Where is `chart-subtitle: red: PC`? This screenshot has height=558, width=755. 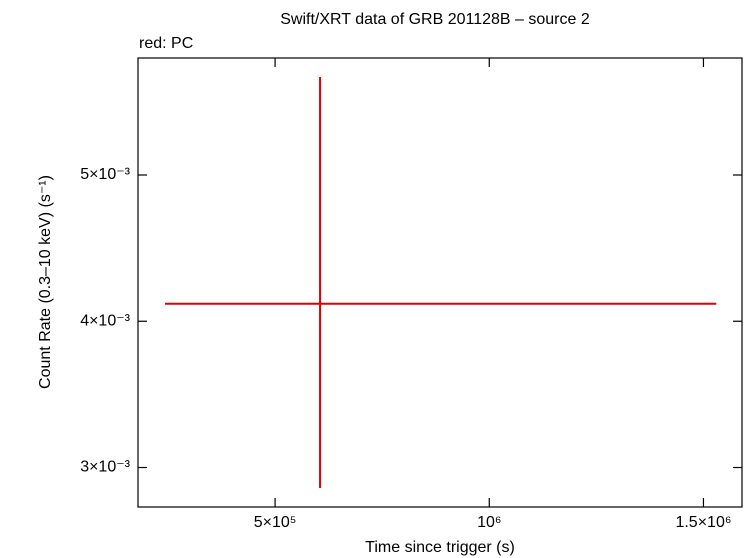 chart-subtitle: red: PC is located at coordinates (166, 43).